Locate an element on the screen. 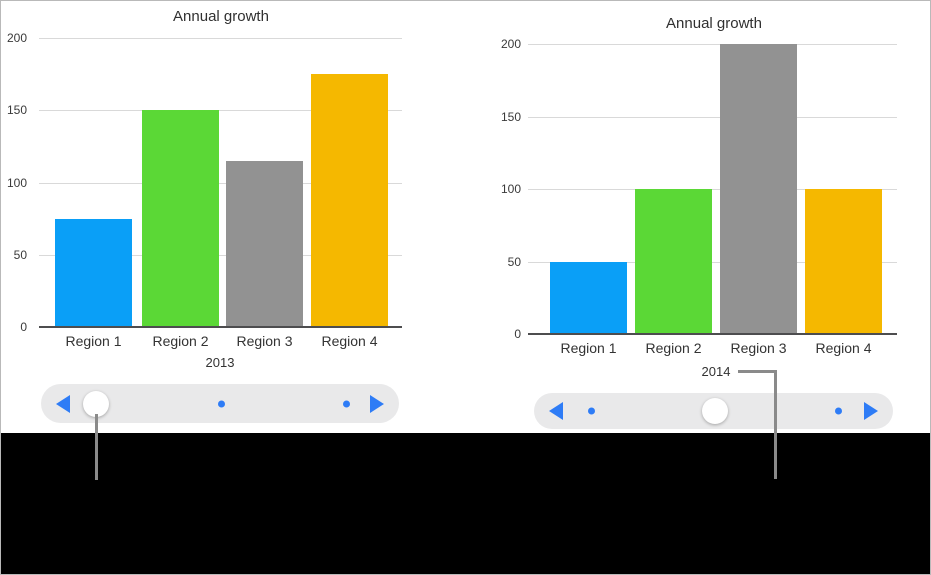  callout-line-left-vertical is located at coordinates (96, 447).